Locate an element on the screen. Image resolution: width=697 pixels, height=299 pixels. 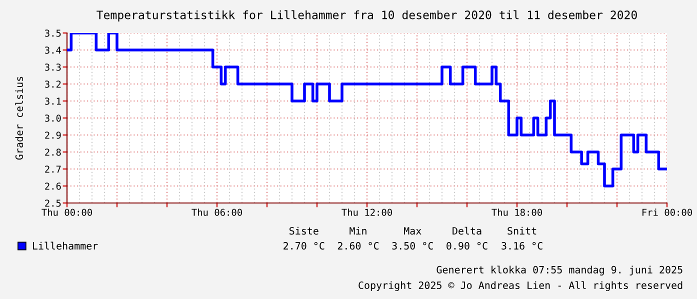
y-tick-label: 3.3 is located at coordinates (53, 67).